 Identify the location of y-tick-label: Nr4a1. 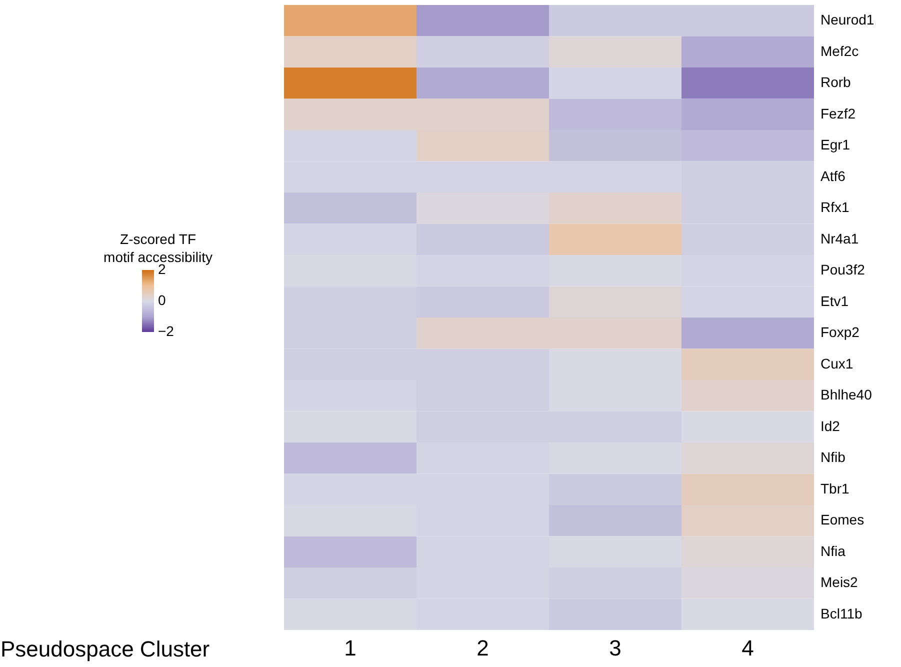
(839, 238).